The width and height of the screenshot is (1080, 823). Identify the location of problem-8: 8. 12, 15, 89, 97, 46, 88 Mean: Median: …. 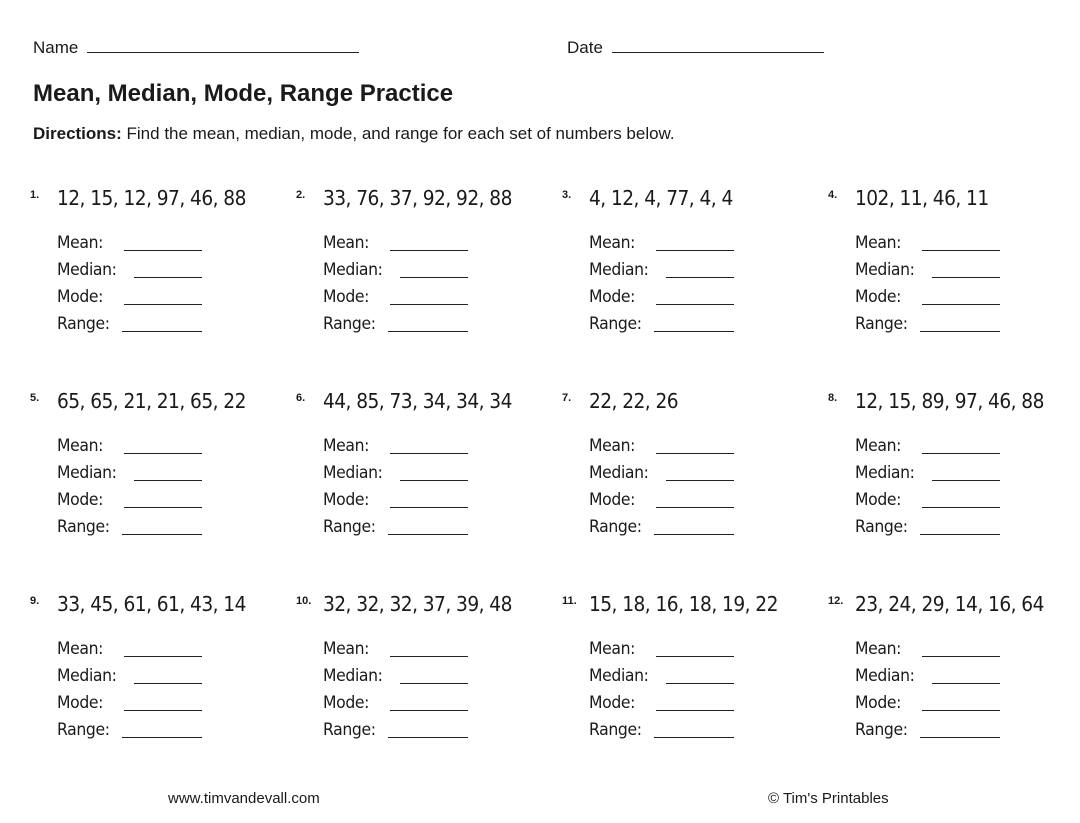
(954, 484).